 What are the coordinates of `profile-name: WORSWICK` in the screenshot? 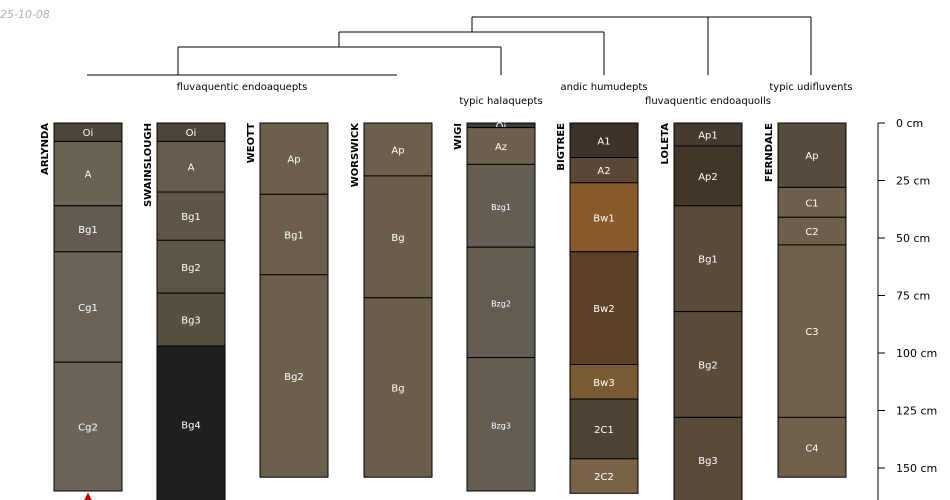 It's located at (355, 155).